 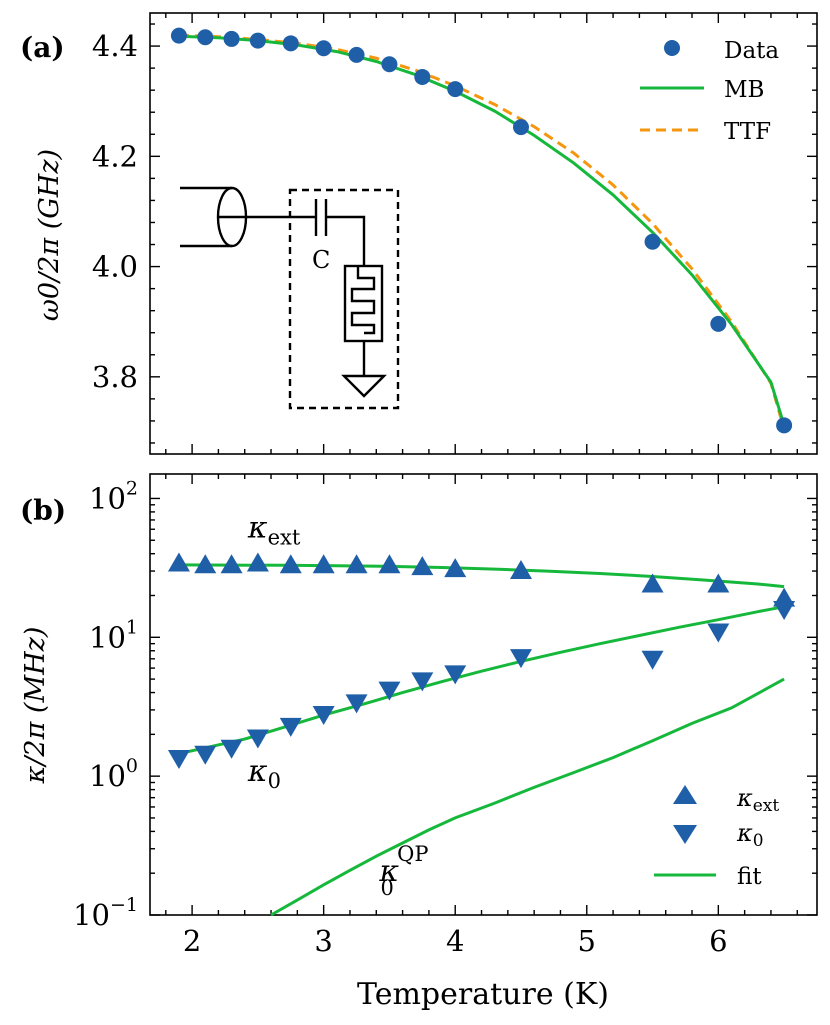 What do you see at coordinates (115, 377) in the screenshot?
I see `y-tick-label: 3.8` at bounding box center [115, 377].